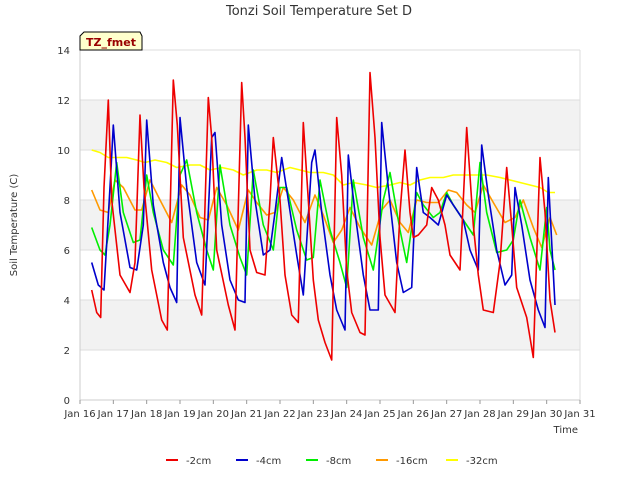 The width and height of the screenshot is (640, 480). I want to click on y-tick-label: 8, so click(67, 201).